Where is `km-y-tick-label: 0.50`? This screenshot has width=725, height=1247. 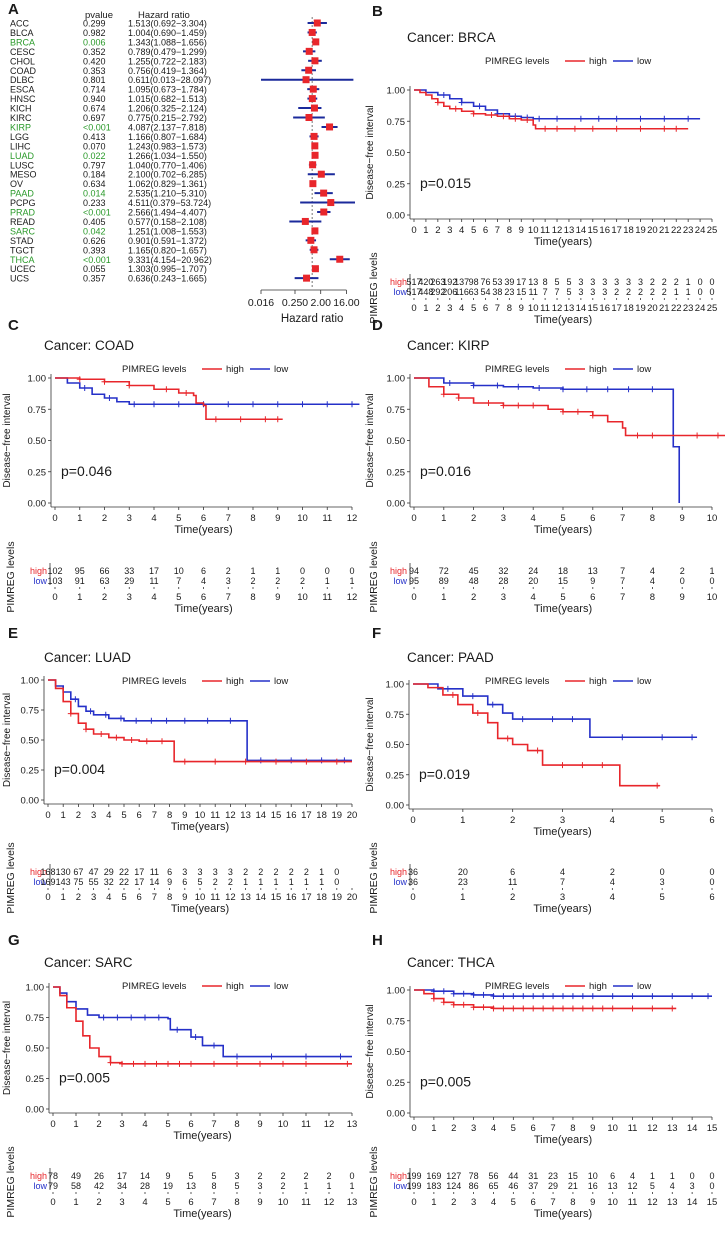
km-y-tick-label: 0.50 is located at coordinates (396, 1052).